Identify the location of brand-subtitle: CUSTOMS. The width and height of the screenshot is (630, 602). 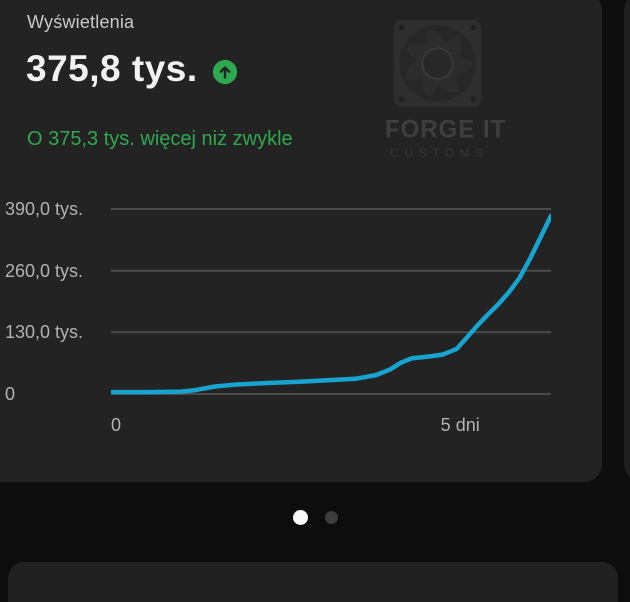
(439, 153).